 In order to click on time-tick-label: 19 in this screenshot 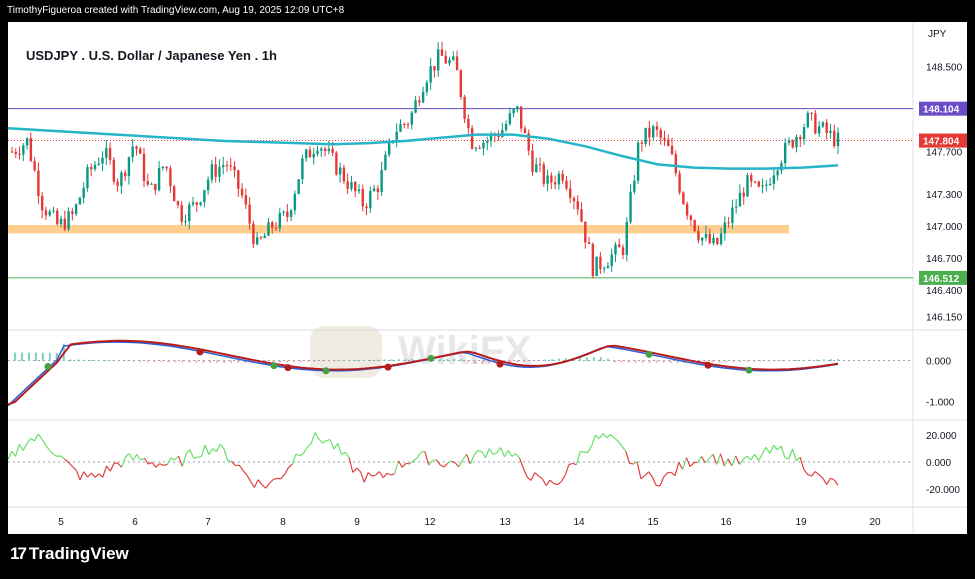, I will do `click(801, 522)`.